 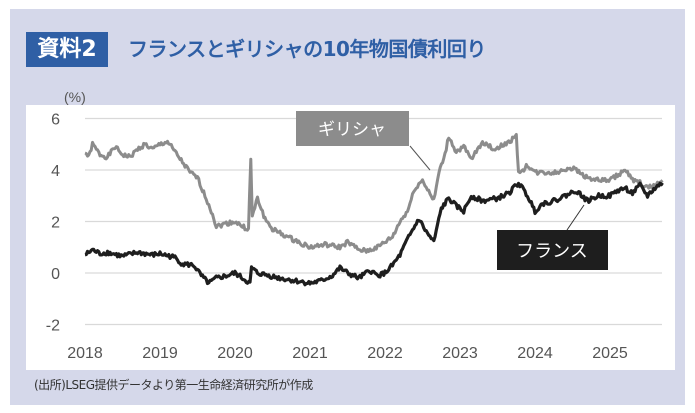 What do you see at coordinates (575, 217) in the screenshot?
I see `france-label-arrow` at bounding box center [575, 217].